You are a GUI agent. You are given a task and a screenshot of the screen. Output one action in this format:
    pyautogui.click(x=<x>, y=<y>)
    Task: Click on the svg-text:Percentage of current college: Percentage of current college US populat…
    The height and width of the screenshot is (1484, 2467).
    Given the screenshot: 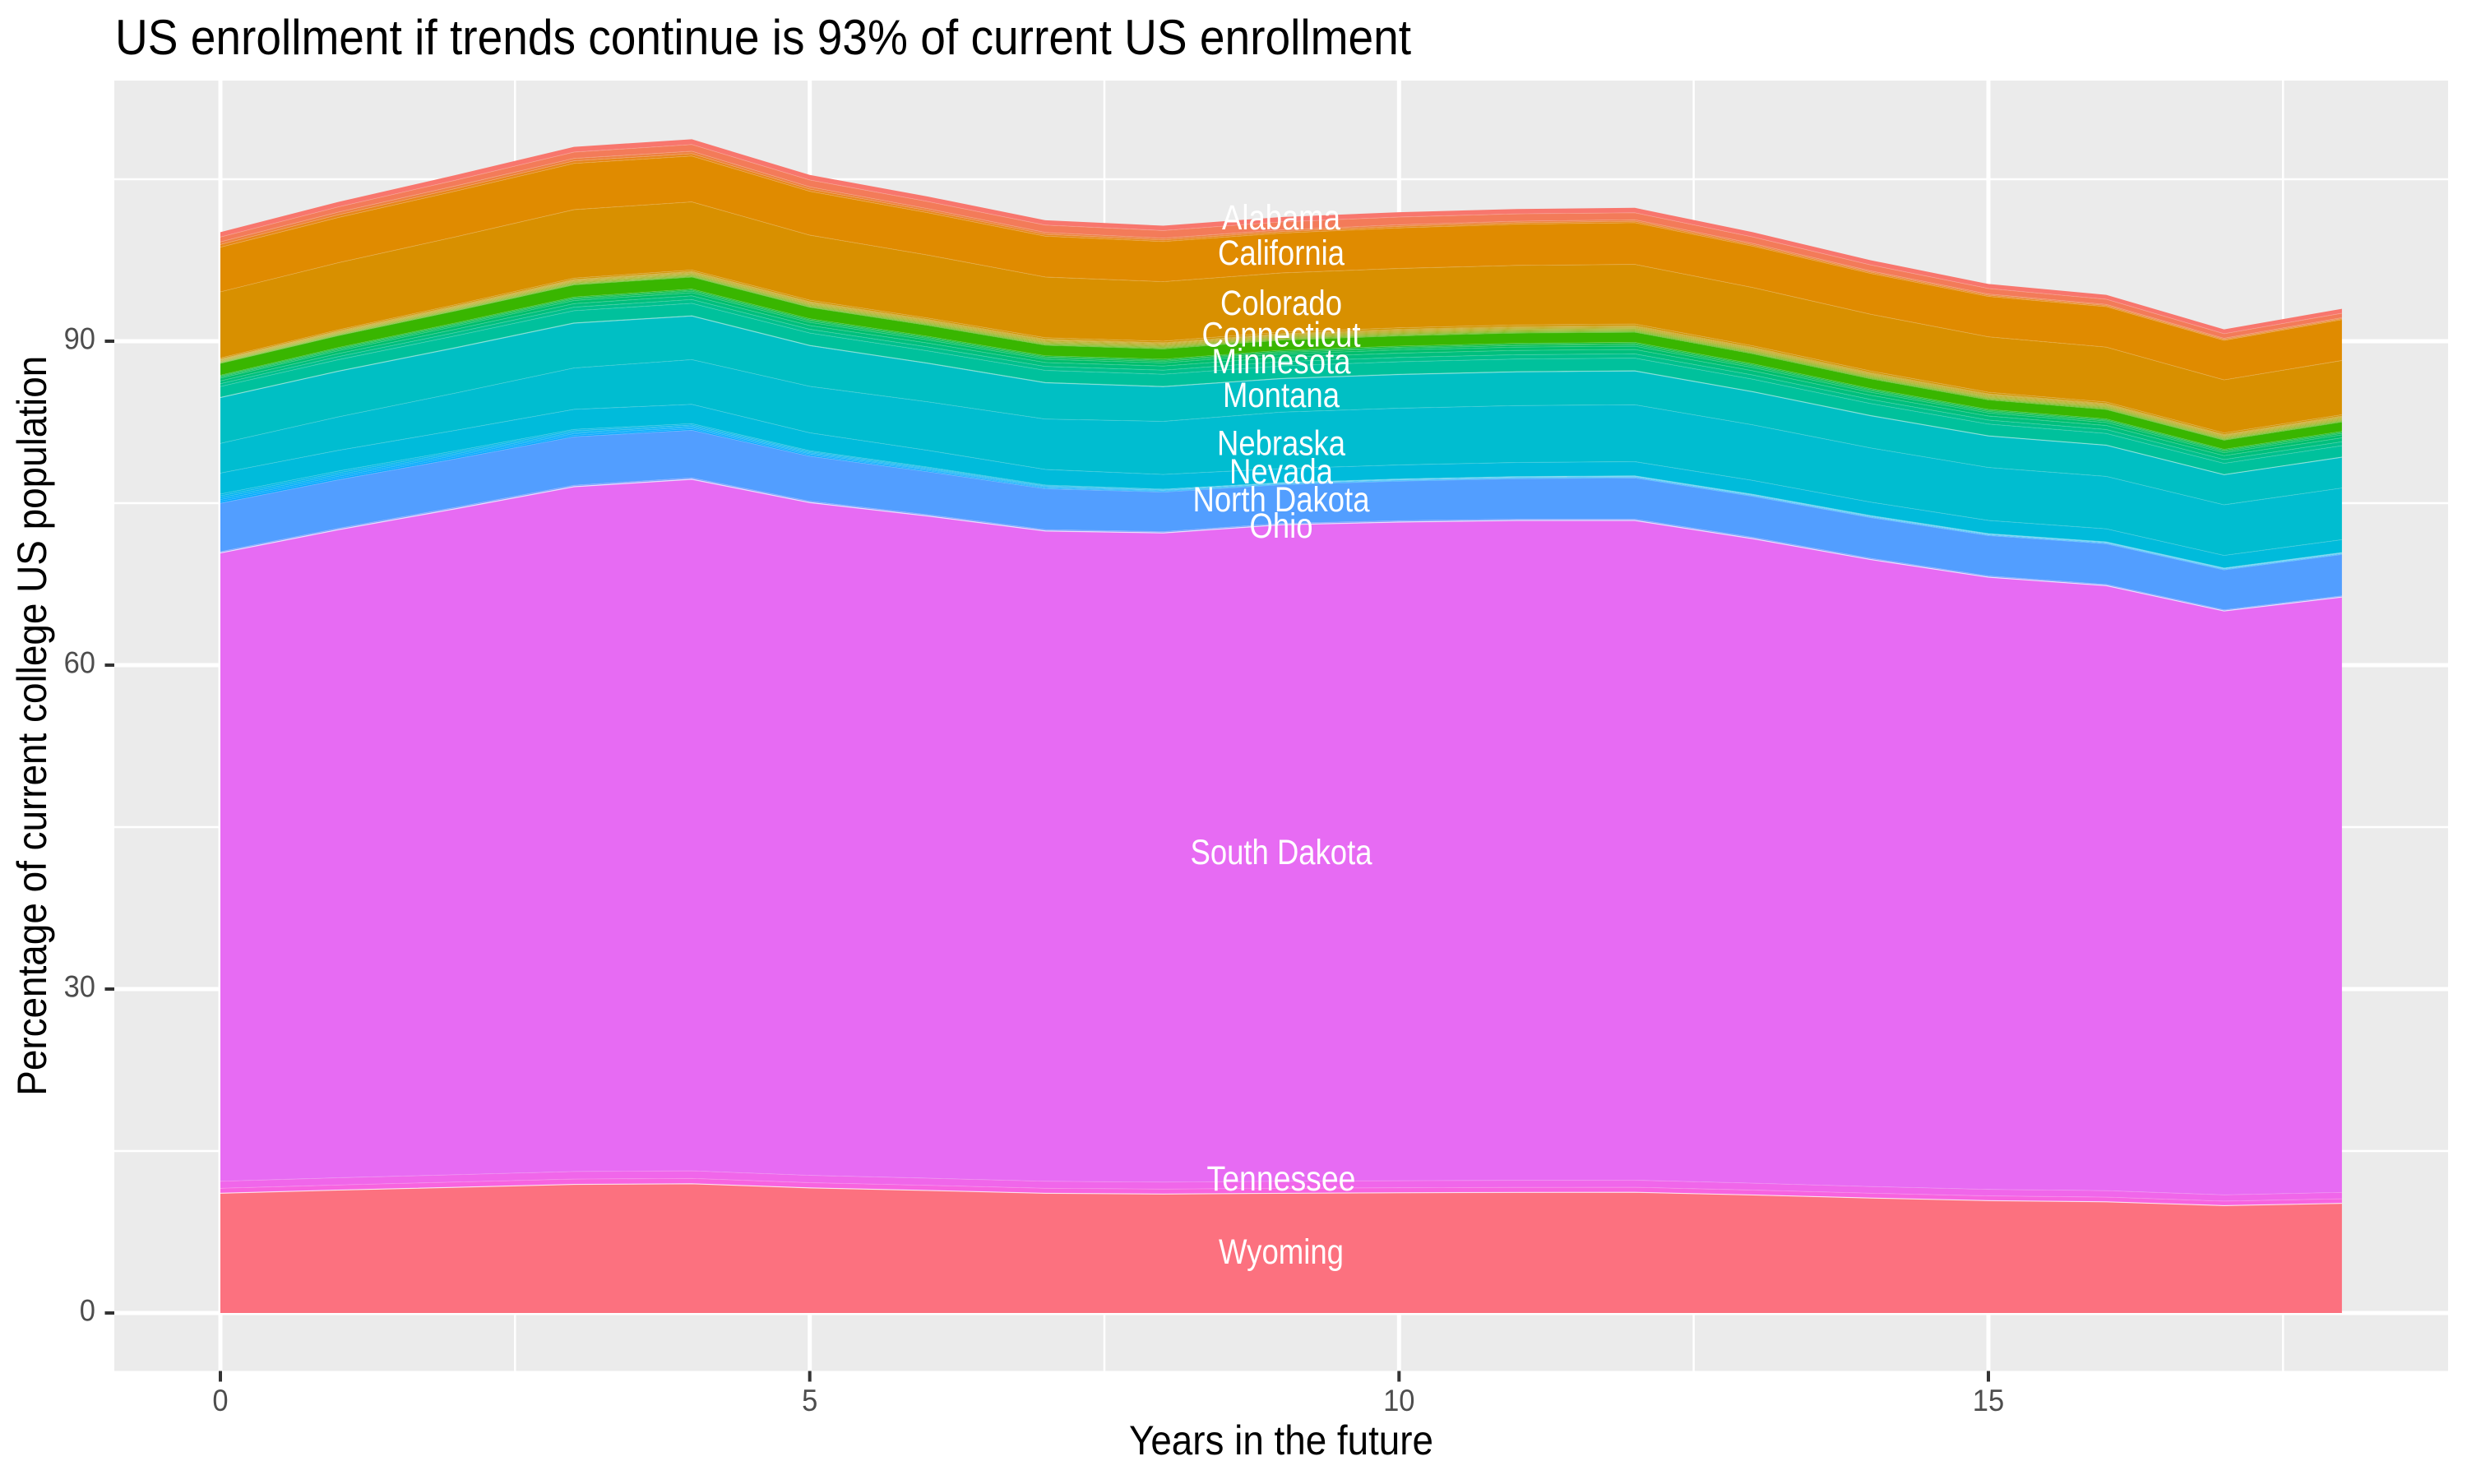 What is the action you would take?
    pyautogui.click(x=32, y=726)
    